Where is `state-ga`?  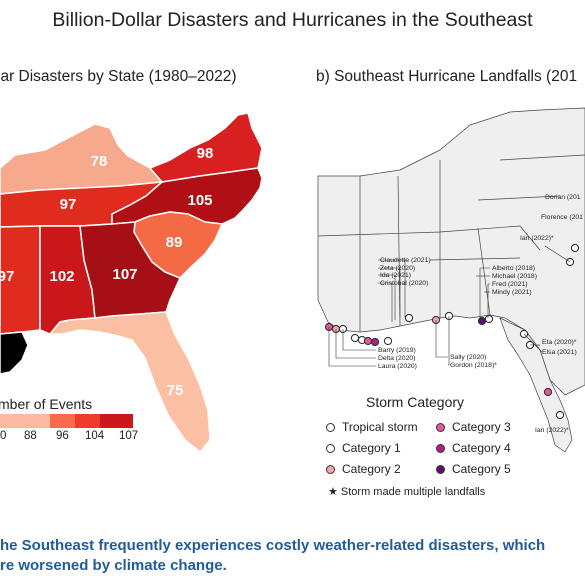 state-ga is located at coordinates (130, 270).